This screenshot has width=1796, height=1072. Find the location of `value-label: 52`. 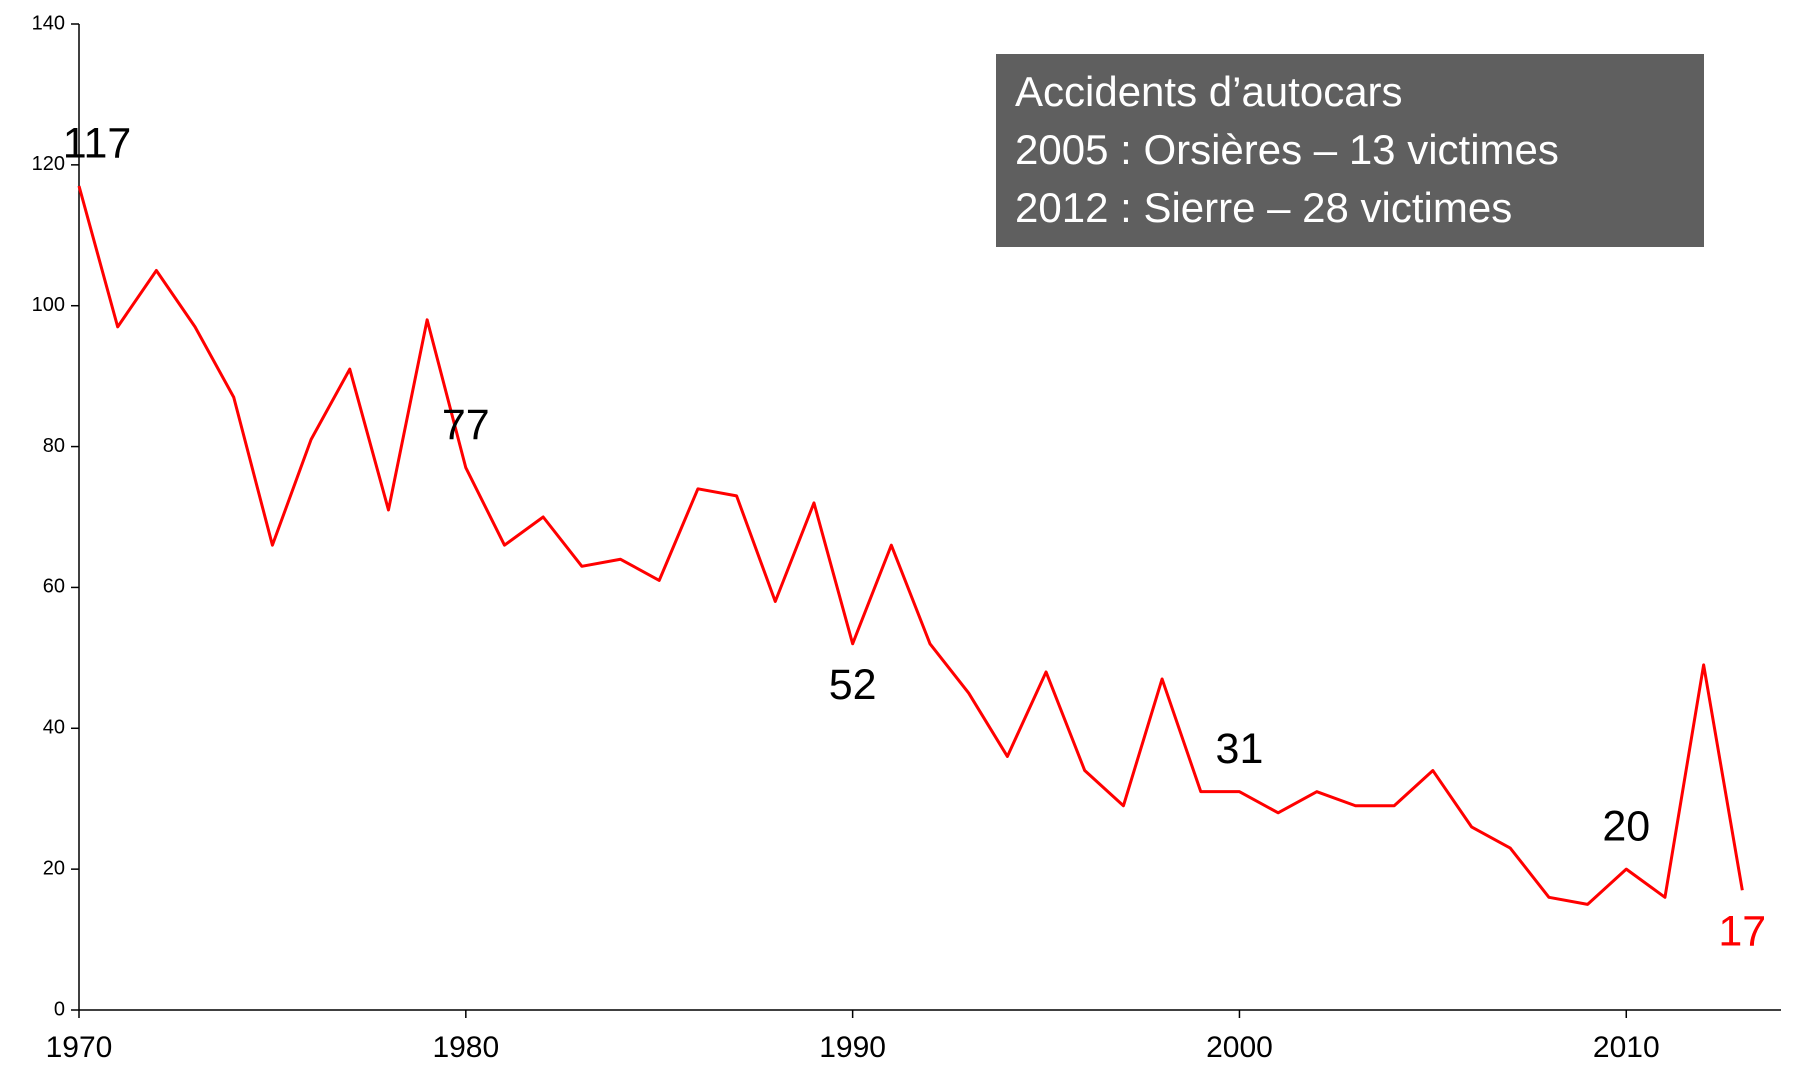

value-label: 52 is located at coordinates (853, 685).